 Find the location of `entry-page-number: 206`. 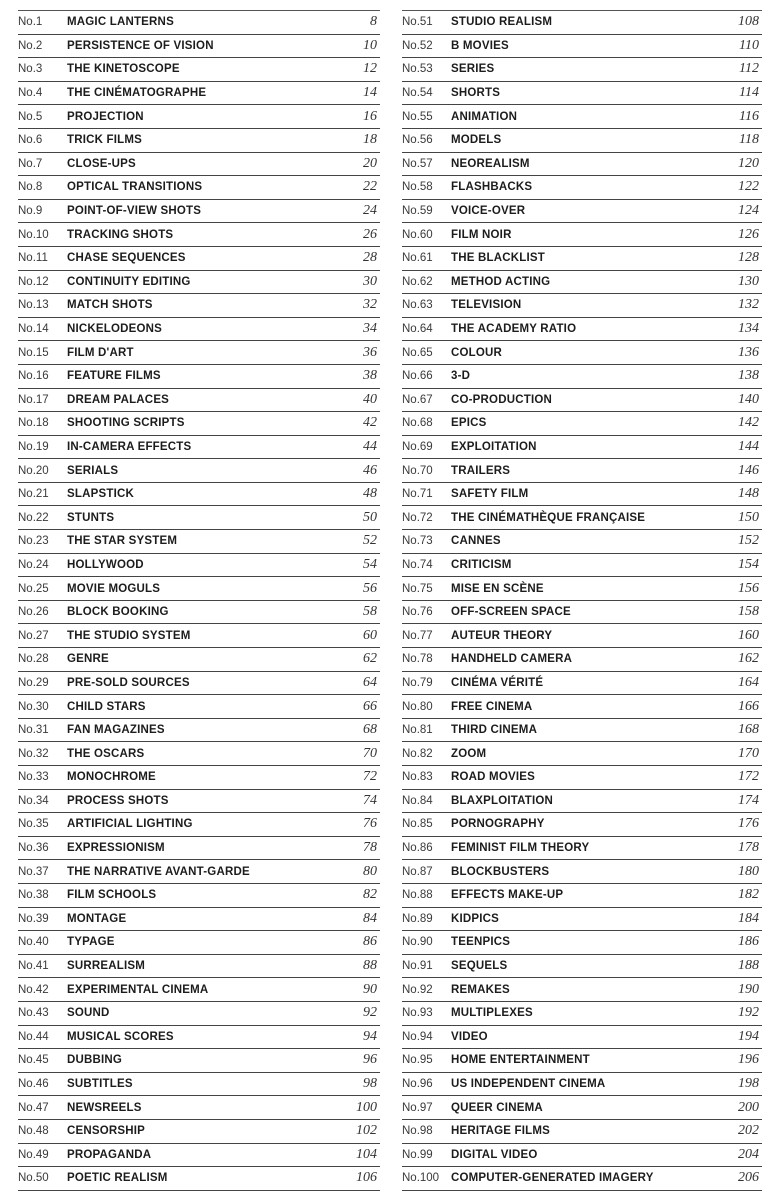

entry-page-number: 206 is located at coordinates (748, 1178).